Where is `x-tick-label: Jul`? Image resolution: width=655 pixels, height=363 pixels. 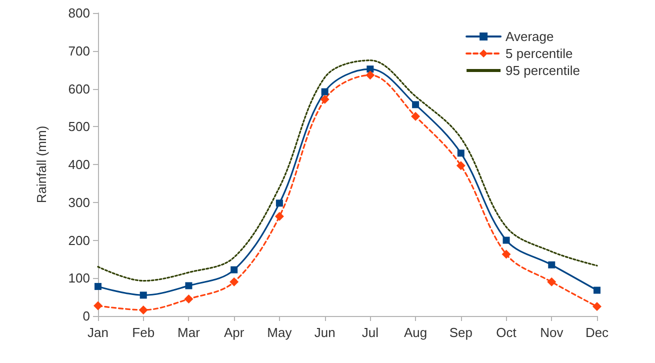 x-tick-label: Jul is located at coordinates (370, 332).